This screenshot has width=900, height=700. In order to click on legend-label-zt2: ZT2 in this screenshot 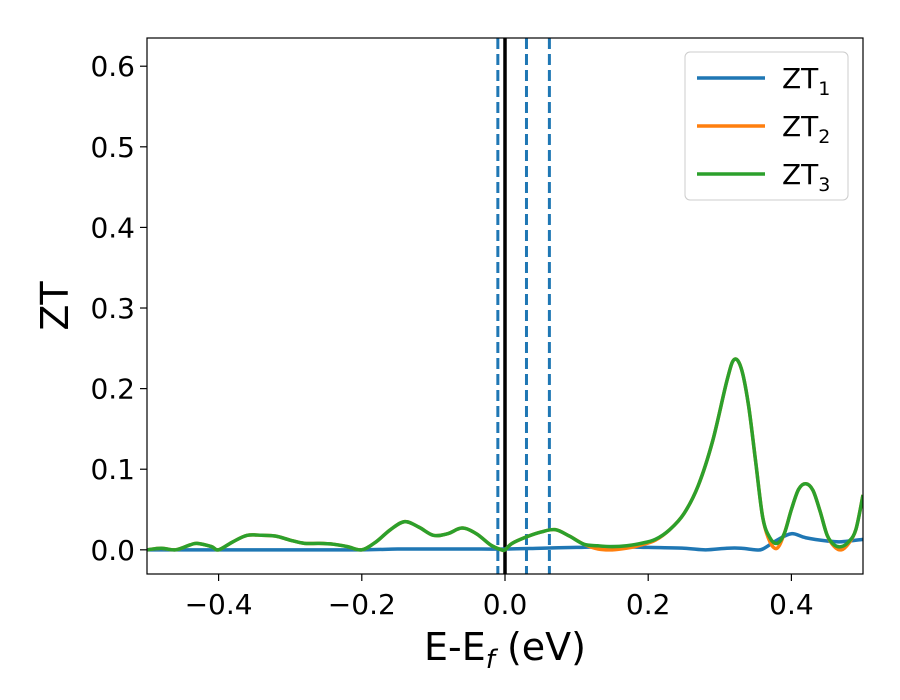, I will do `click(806, 129)`.